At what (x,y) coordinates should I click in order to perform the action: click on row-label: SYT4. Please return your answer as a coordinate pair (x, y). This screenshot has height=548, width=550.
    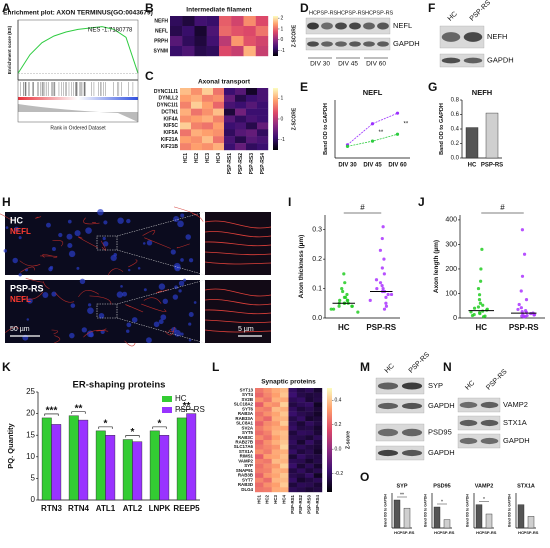
    Looking at the image, I should click on (248, 394).